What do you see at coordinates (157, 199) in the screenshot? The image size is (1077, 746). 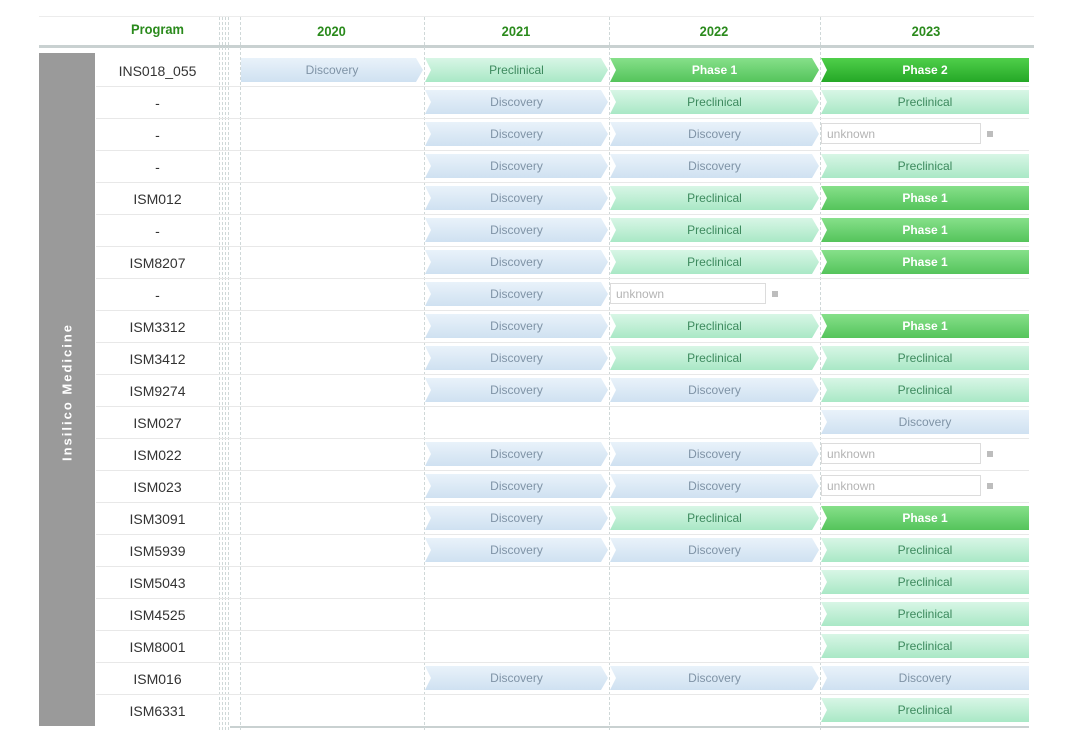 I see `program-label: ISM012` at bounding box center [157, 199].